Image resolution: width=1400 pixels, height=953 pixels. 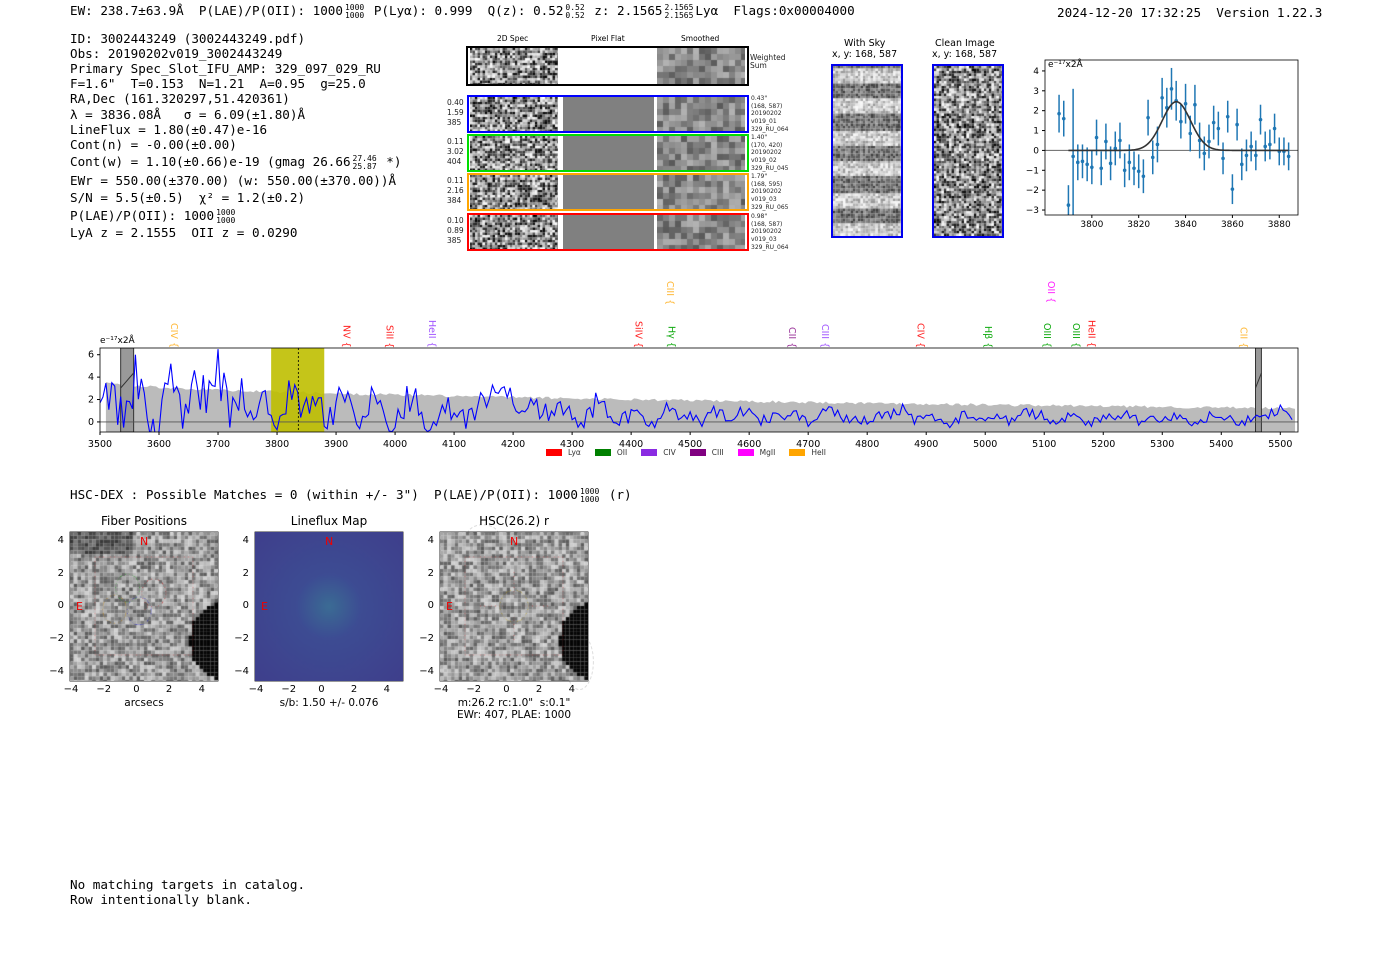 I want to click on y-tick-label: 4, so click(x=1036, y=72).